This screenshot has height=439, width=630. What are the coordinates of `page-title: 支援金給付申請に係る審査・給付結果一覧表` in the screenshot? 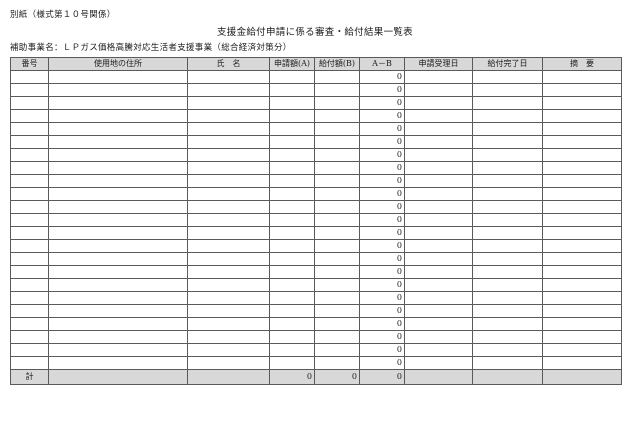 It's located at (314, 32).